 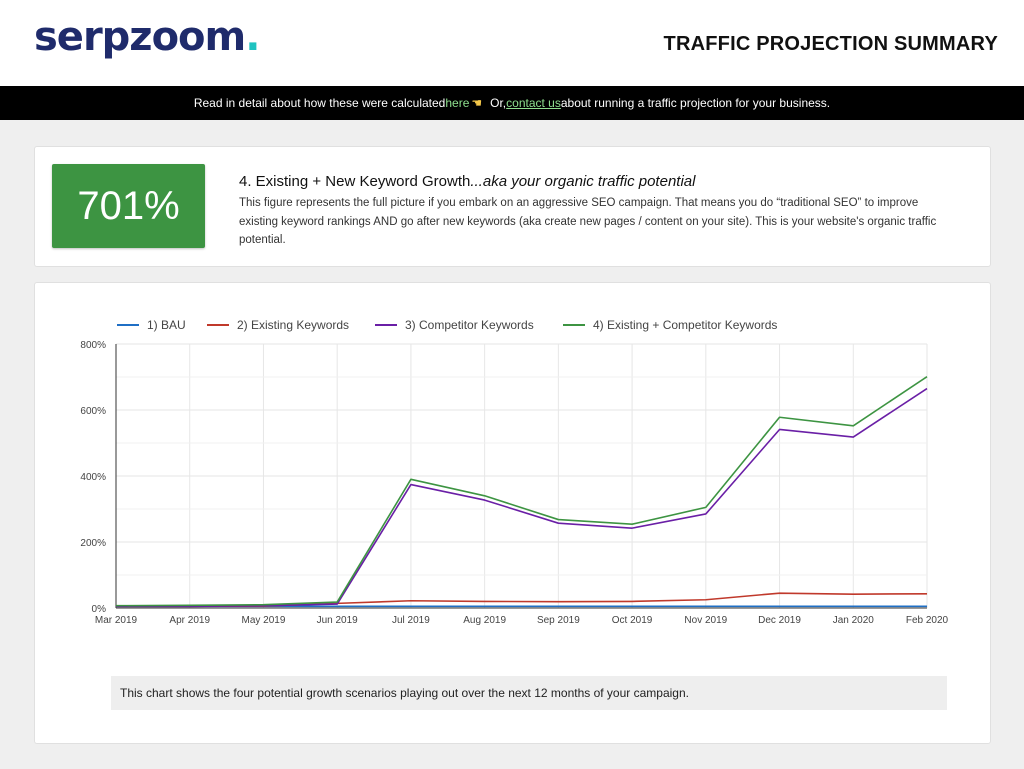 I want to click on scenario-title-italic: ...aka your organic traffic potential, so click(x=583, y=181).